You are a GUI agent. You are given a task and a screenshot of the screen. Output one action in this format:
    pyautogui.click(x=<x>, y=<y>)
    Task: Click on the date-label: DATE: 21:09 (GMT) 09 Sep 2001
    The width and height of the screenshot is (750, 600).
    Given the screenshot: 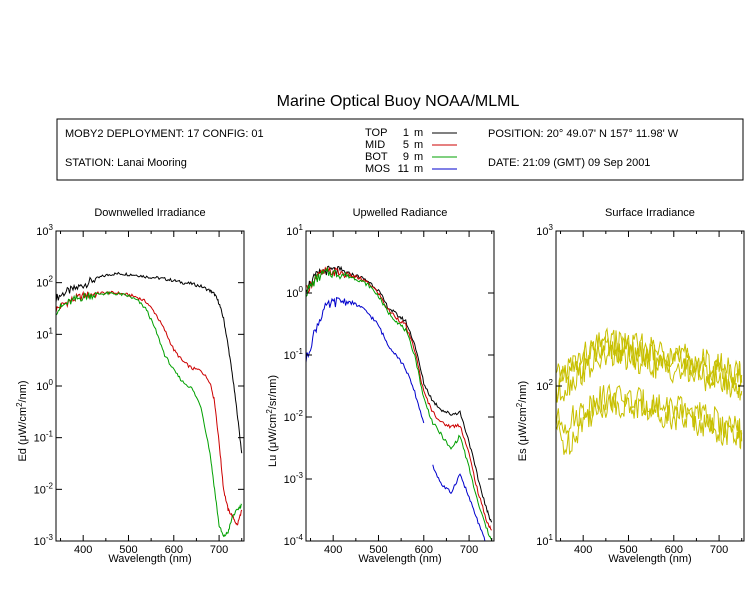 What is the action you would take?
    pyautogui.click(x=569, y=163)
    